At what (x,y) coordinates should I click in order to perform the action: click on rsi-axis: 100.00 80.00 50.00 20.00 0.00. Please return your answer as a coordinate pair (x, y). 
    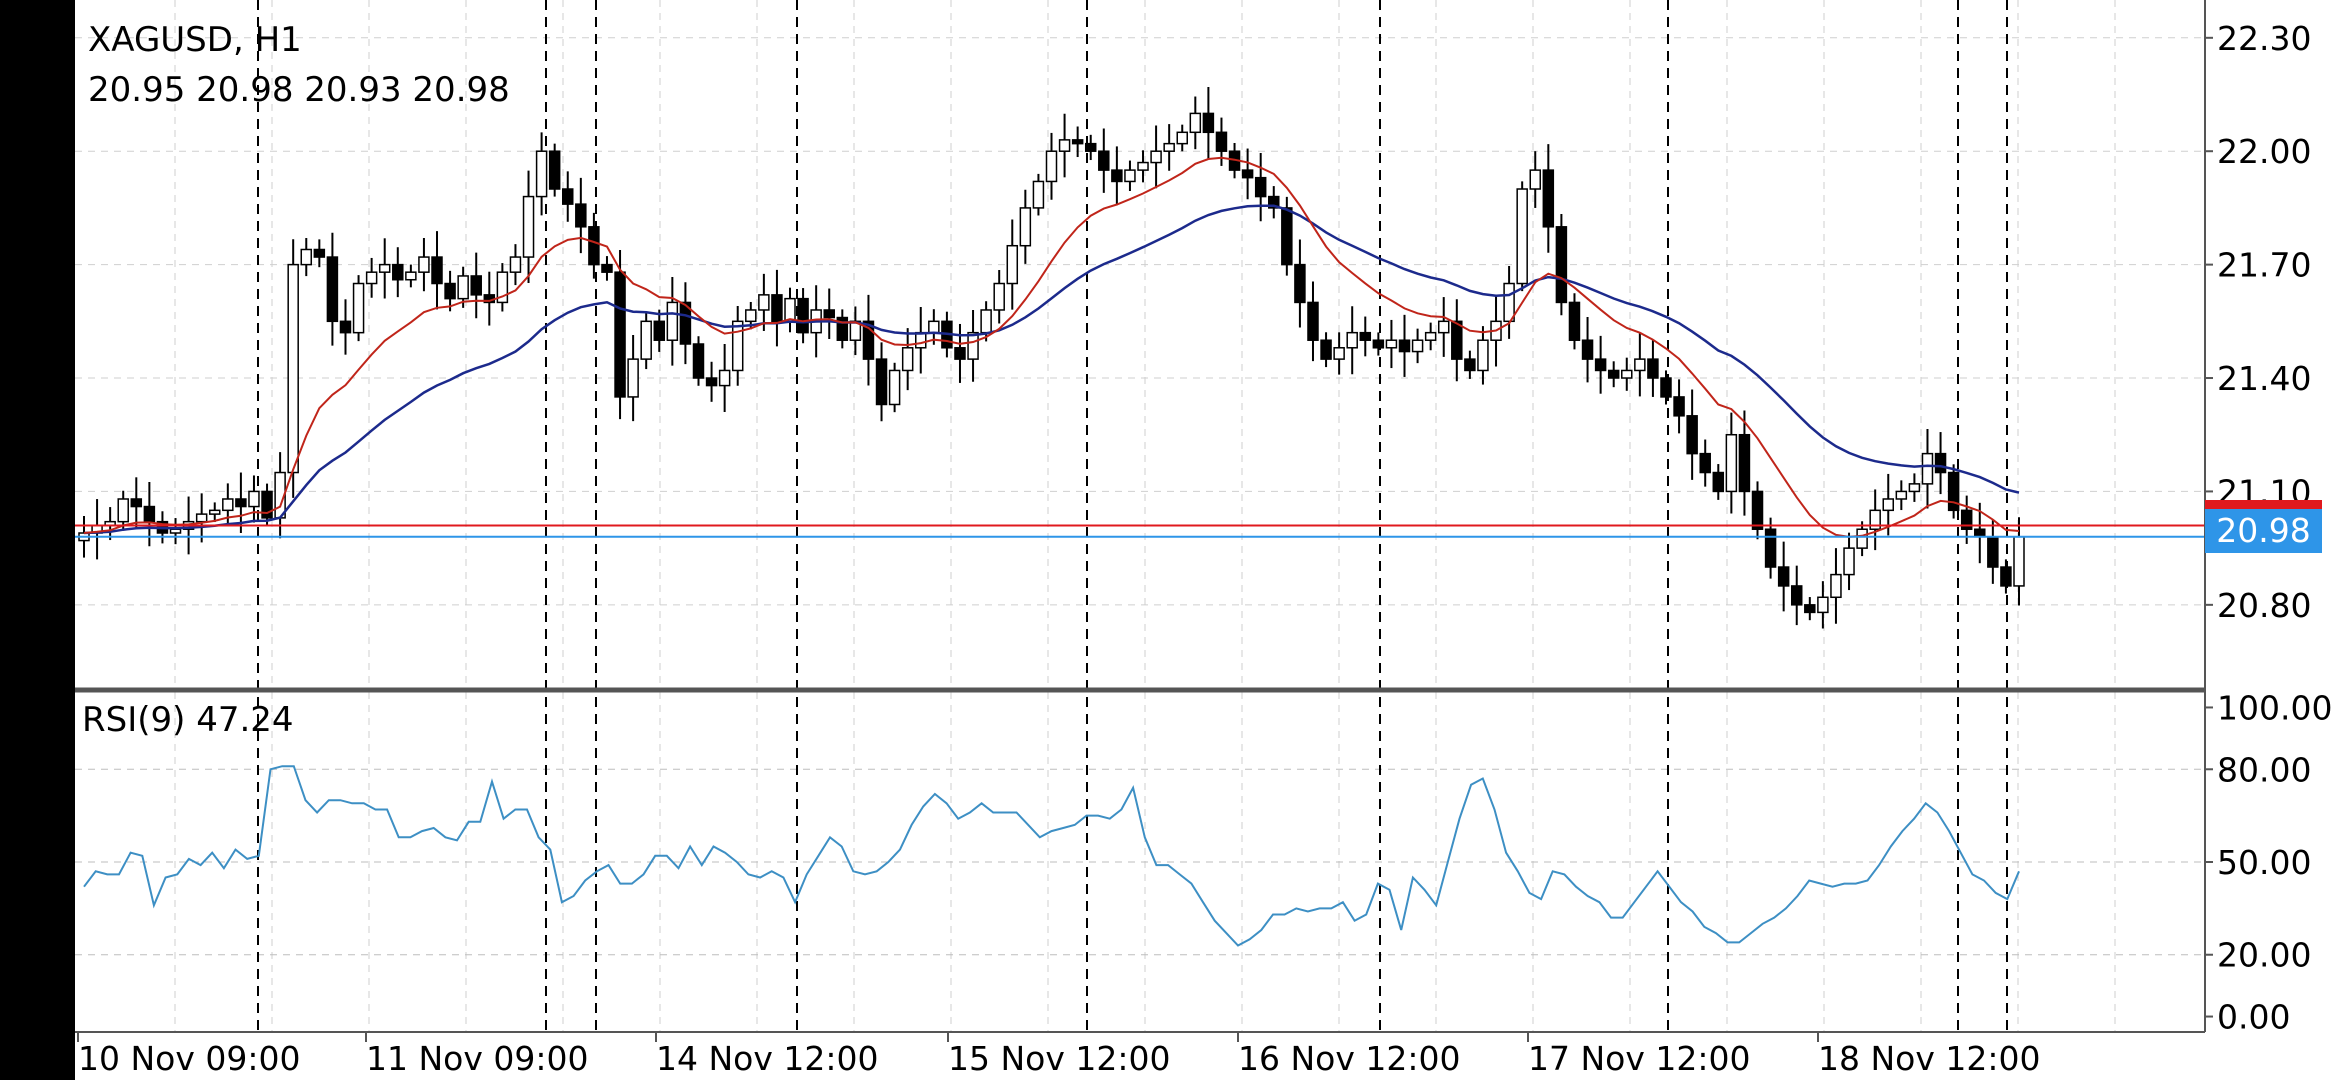
    Looking at the image, I should click on (2268, 862).